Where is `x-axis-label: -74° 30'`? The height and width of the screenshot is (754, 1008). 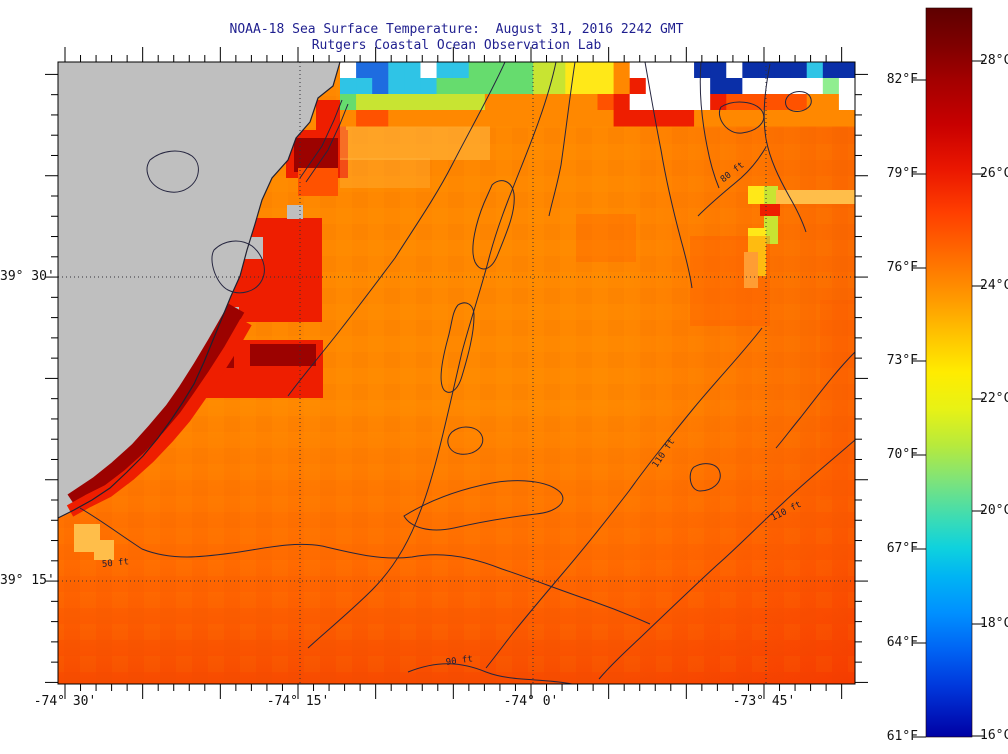
x-axis-label: -74° 30' is located at coordinates (65, 701).